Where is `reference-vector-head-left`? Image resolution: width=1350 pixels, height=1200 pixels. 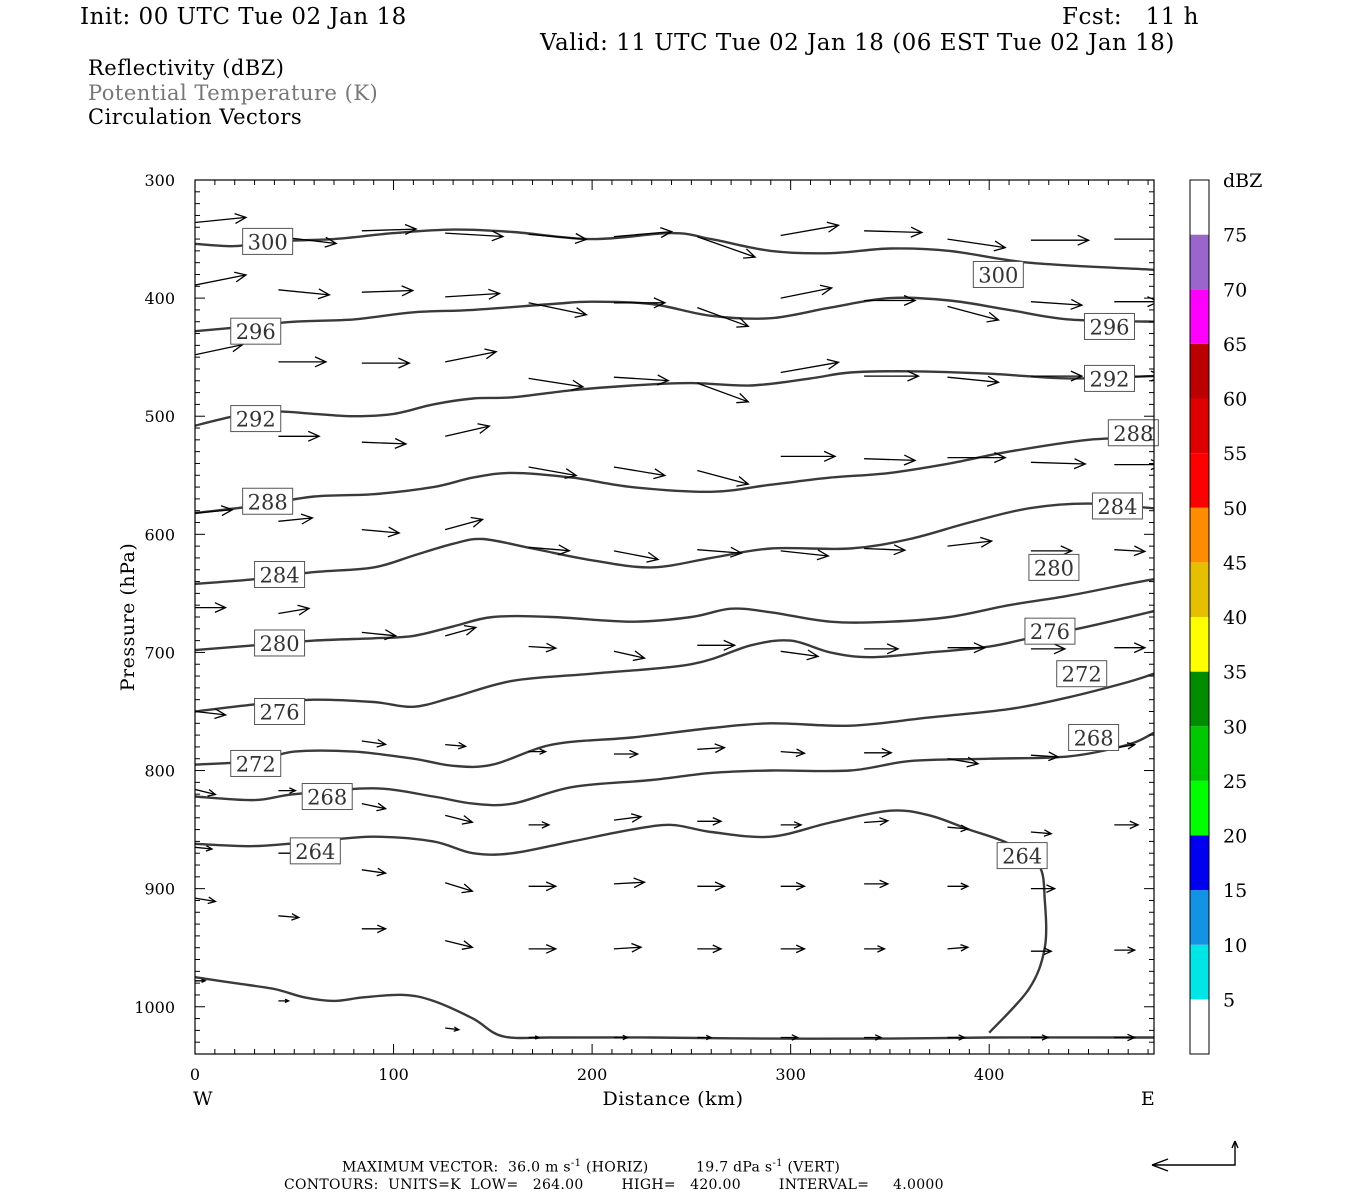 reference-vector-head-left is located at coordinates (1160, 1165).